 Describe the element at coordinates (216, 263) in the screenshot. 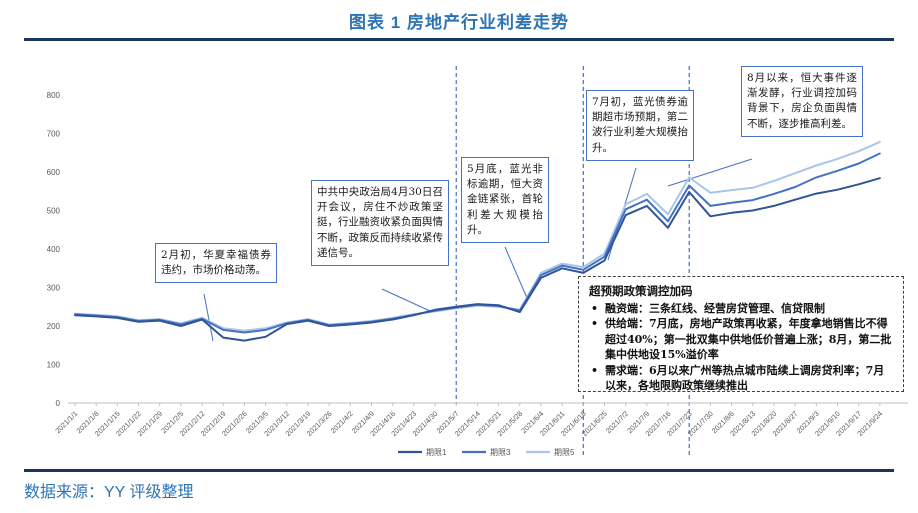

I see `annotation-callout-feb: 2月初，华夏幸福债券违约，市场价格动荡。` at that location.